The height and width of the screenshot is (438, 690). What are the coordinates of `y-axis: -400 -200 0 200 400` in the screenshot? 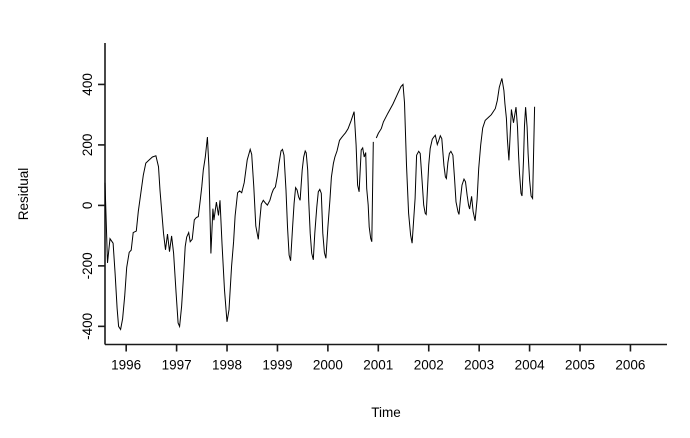 It's located at (93, 194).